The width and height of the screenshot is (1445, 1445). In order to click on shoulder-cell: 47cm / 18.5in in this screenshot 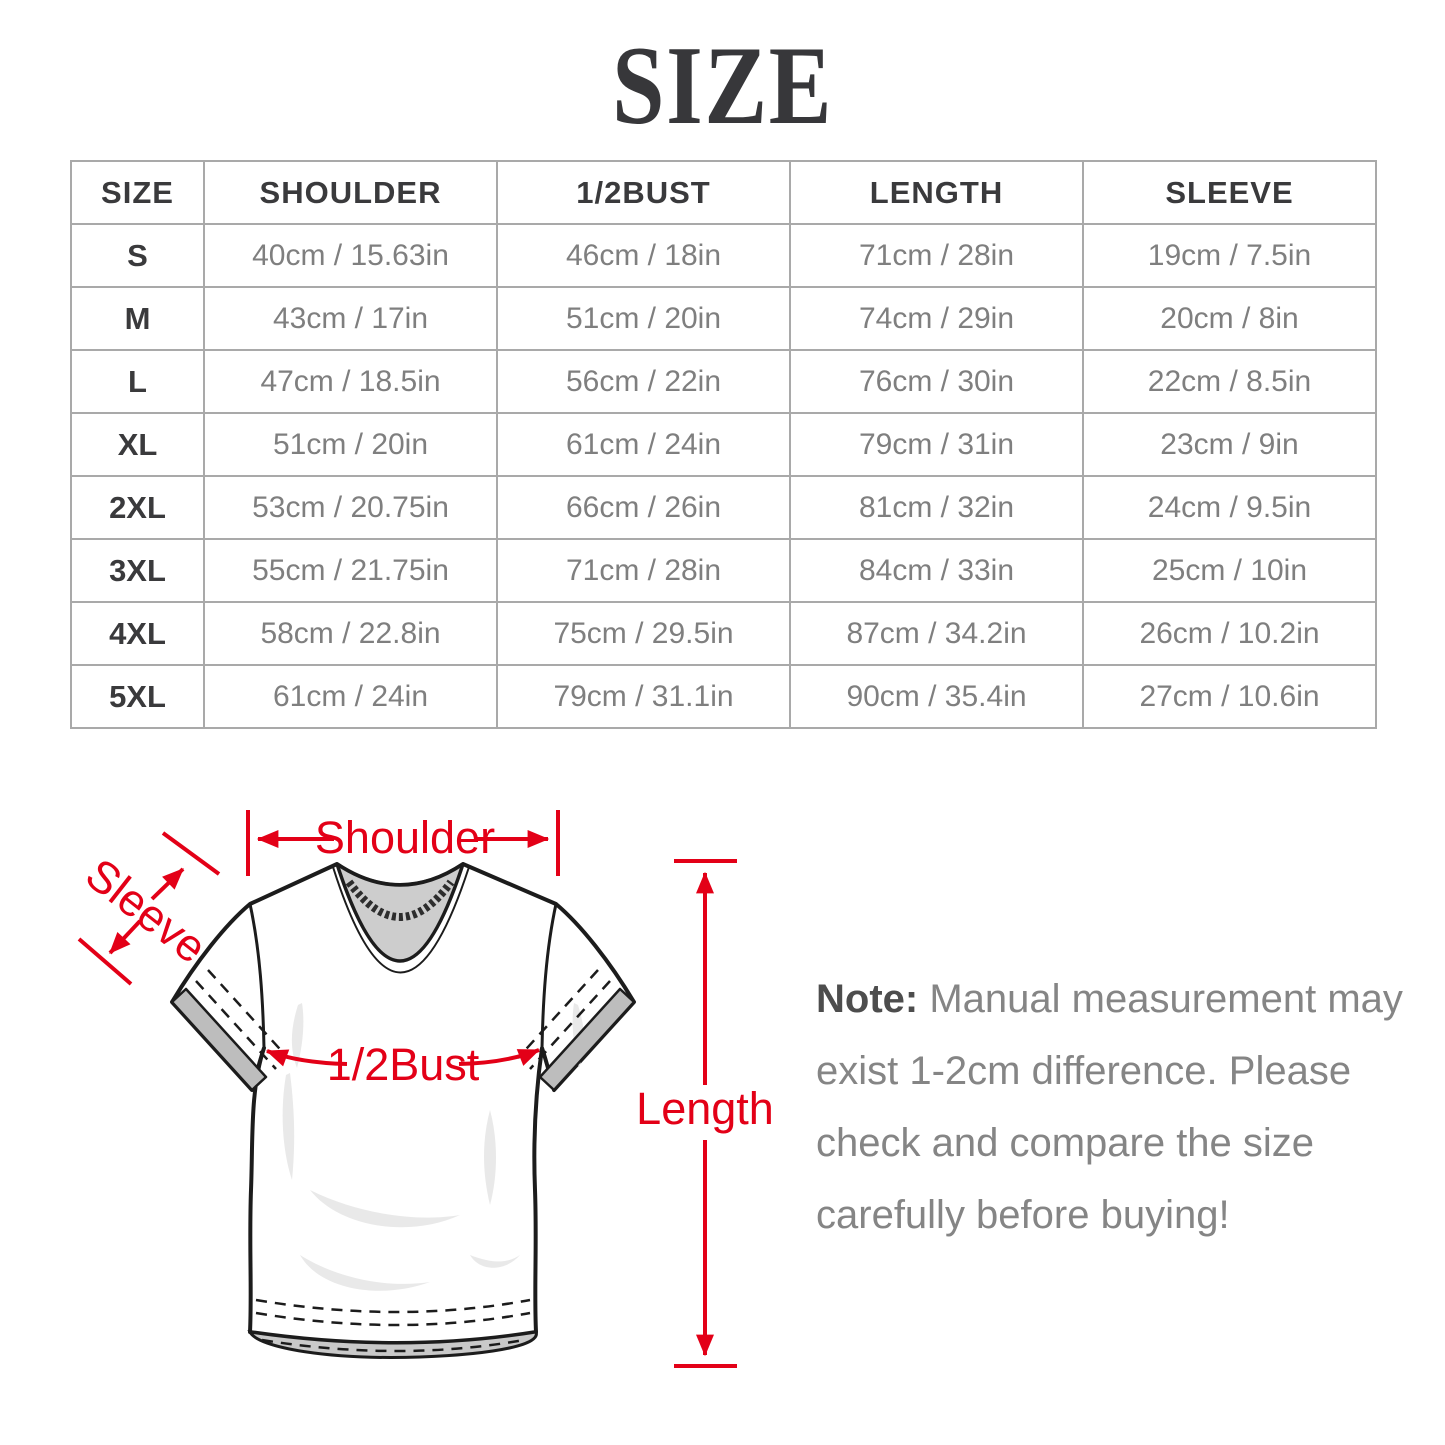, I will do `click(350, 381)`.